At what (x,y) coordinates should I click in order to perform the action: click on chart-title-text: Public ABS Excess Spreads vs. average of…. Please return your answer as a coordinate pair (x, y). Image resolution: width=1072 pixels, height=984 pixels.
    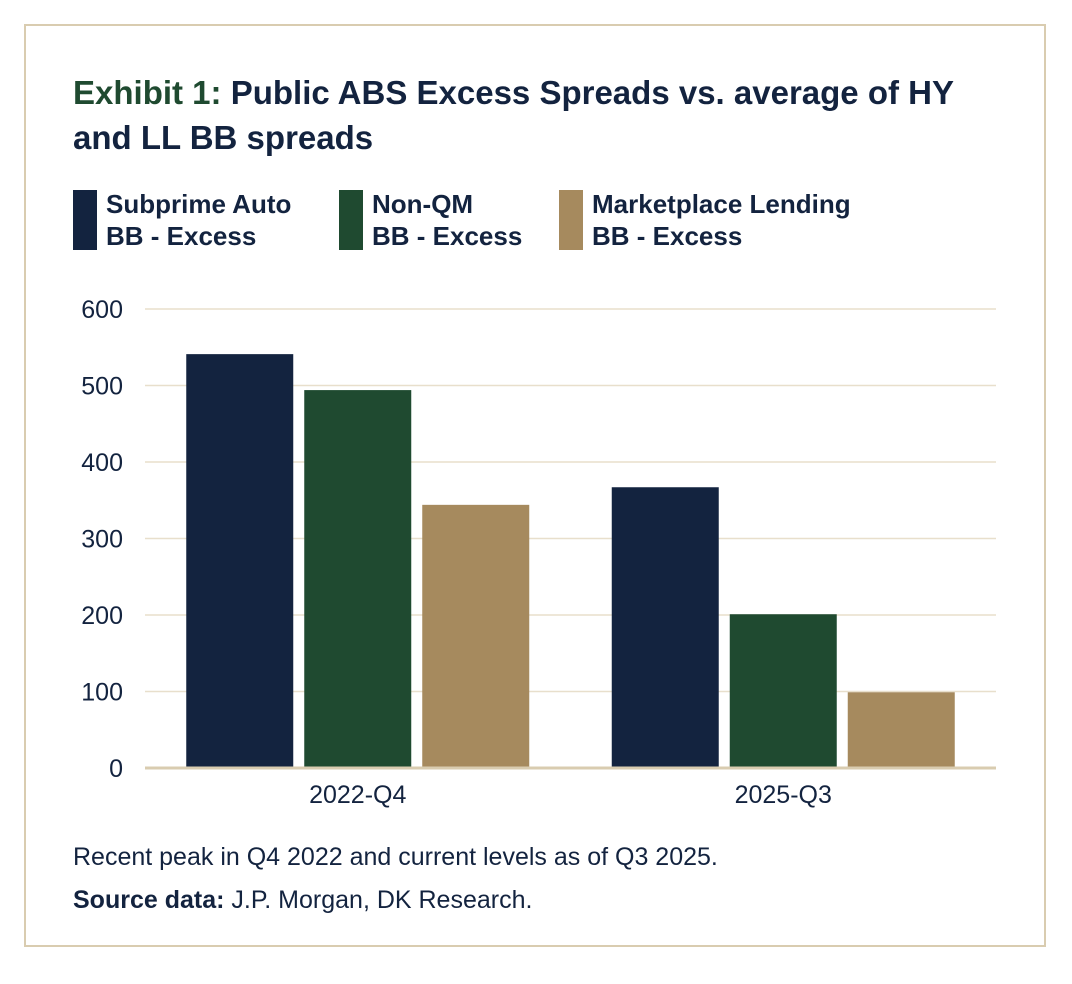
    Looking at the image, I should click on (513, 115).